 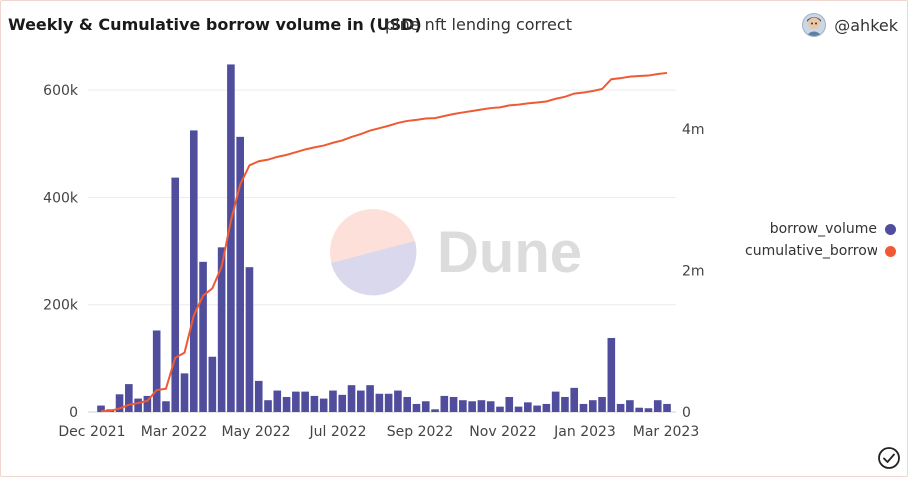 I want to click on y-right-tick-label: 2m, so click(x=693, y=271).